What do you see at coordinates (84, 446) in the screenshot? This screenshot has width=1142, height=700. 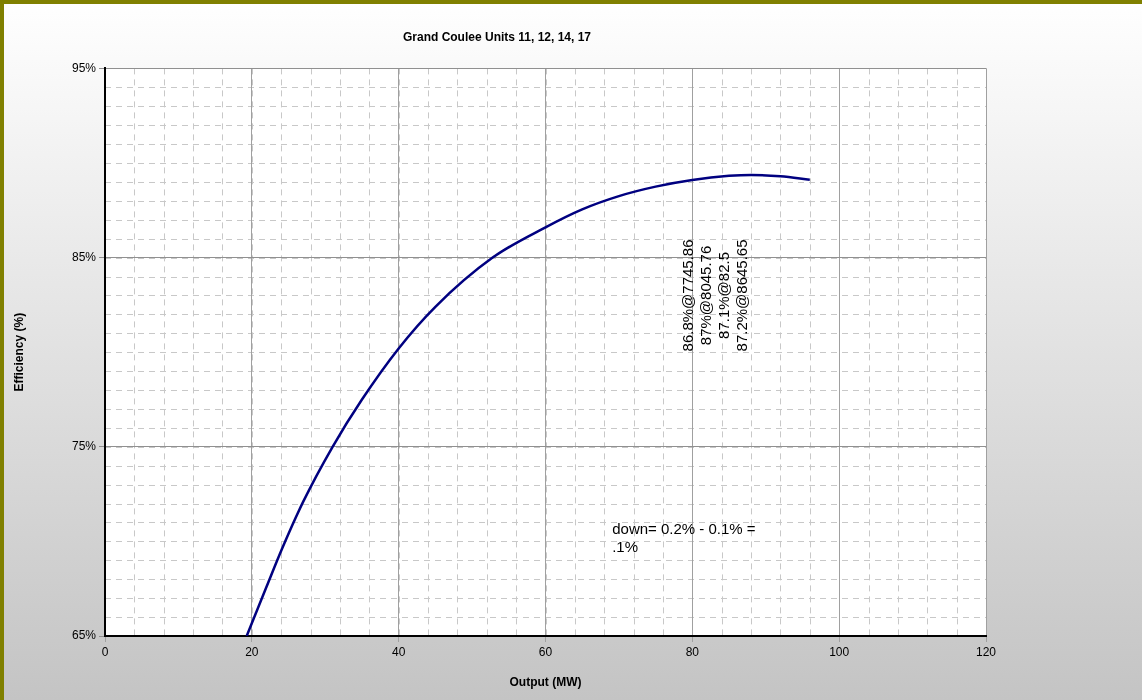 I see `y-tick-label: 75%` at bounding box center [84, 446].